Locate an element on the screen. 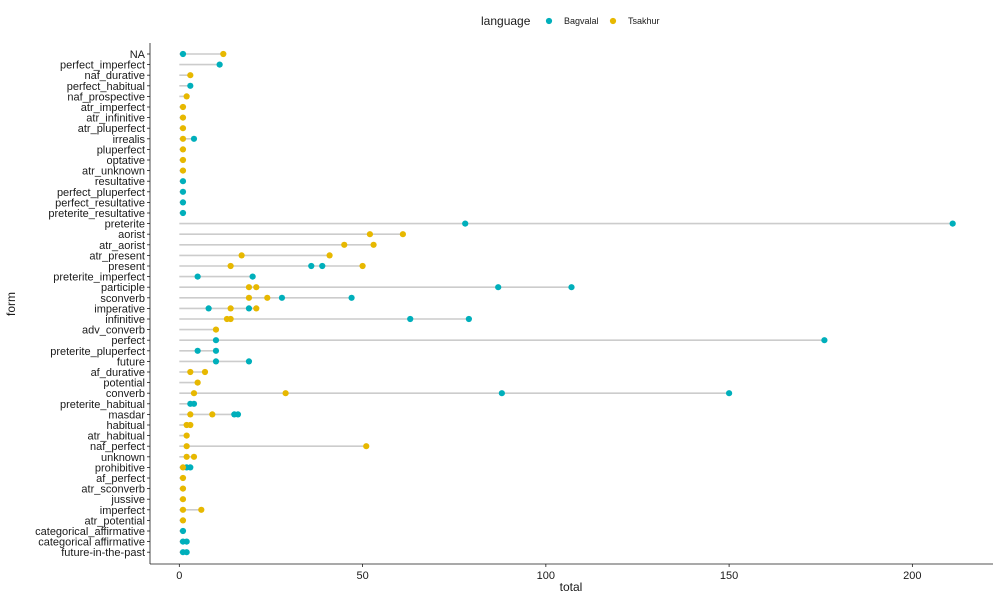 The image size is (1000, 600). y-tick-label-atr-sconverb: atr_sconverb is located at coordinates (113, 490).